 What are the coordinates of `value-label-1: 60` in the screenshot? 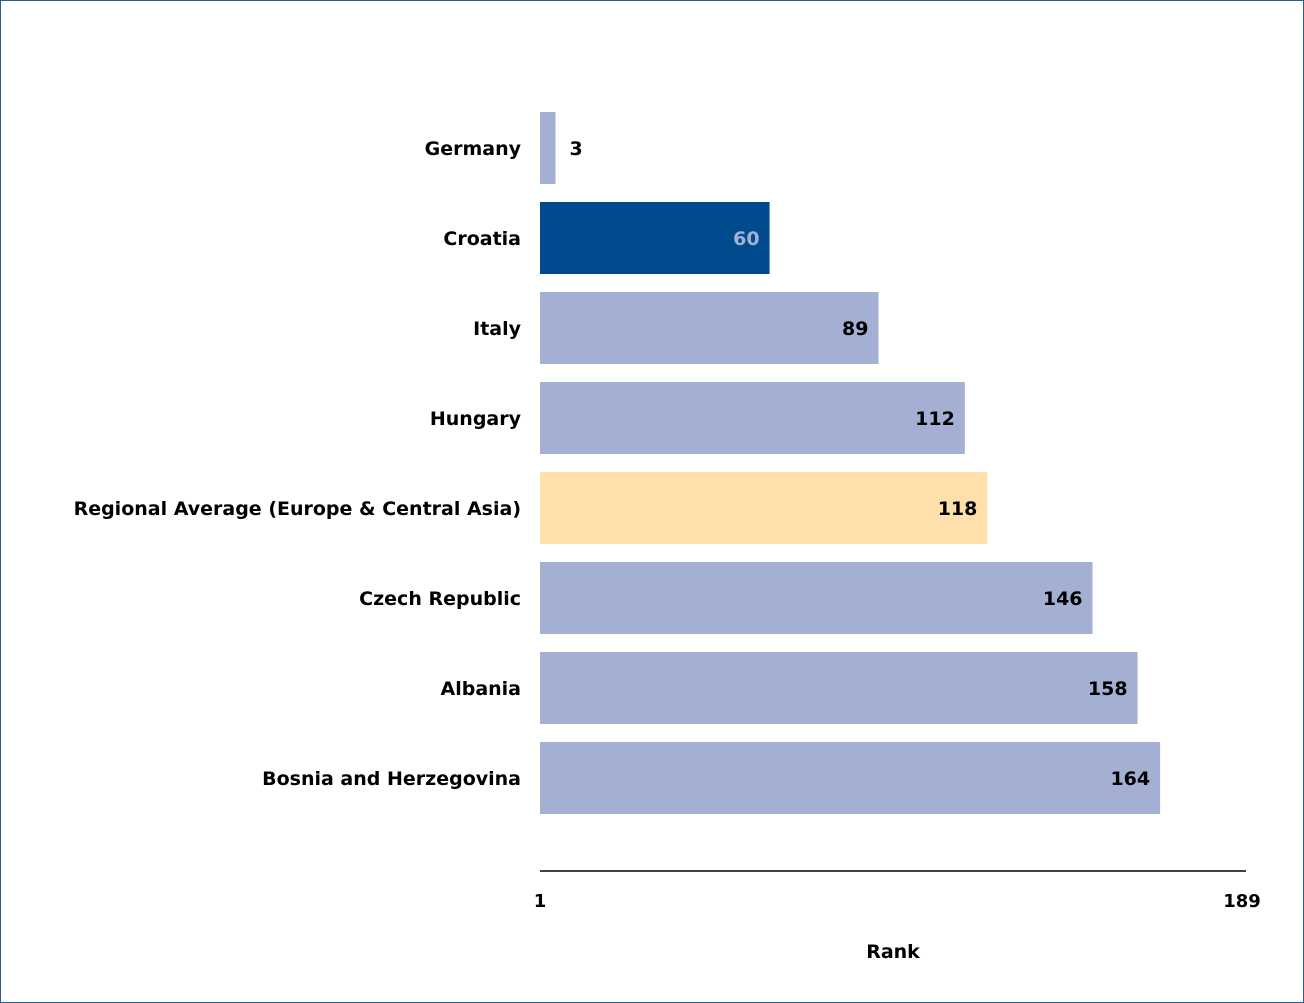 It's located at (746, 239).